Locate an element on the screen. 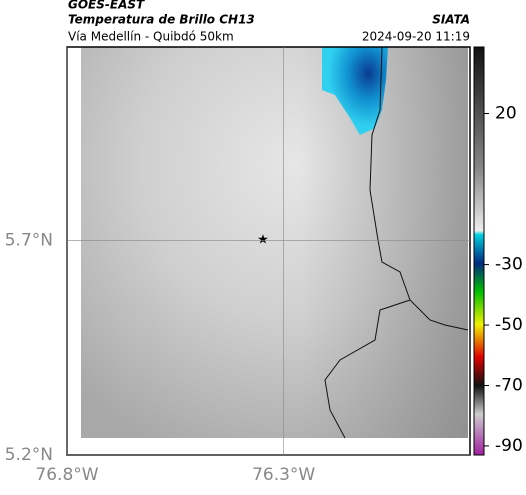 The height and width of the screenshot is (495, 526). colorbar-label: -30 is located at coordinates (509, 265).